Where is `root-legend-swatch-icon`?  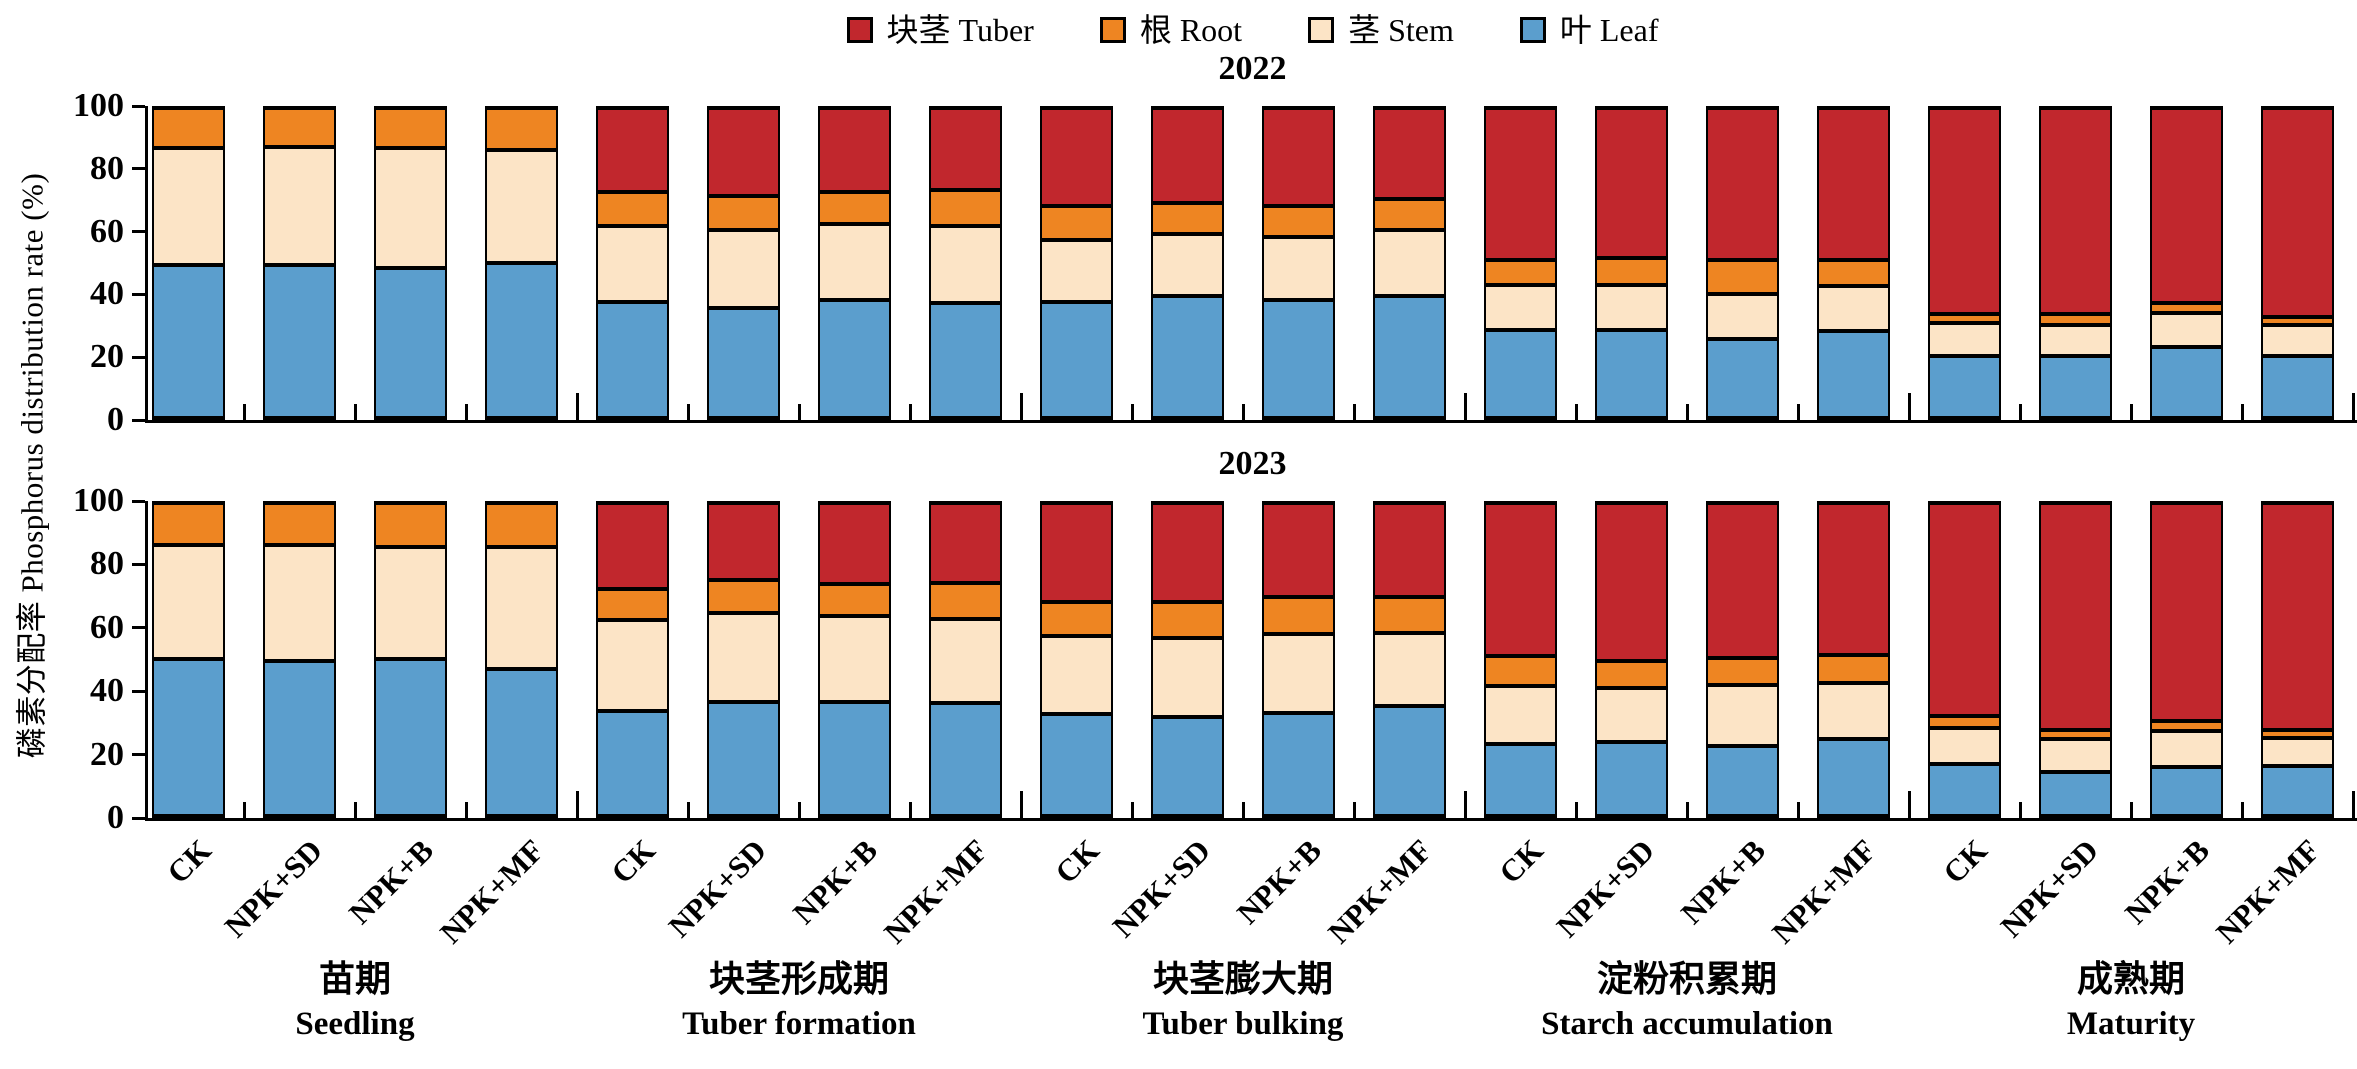 root-legend-swatch-icon is located at coordinates (1112, 30).